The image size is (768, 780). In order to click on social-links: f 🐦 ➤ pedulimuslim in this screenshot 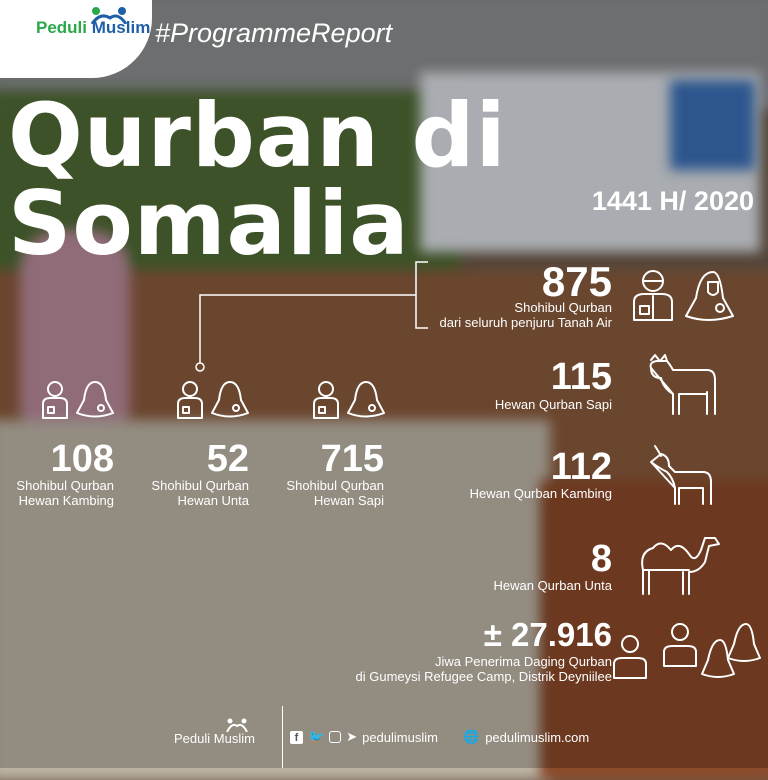, I will do `click(364, 737)`.